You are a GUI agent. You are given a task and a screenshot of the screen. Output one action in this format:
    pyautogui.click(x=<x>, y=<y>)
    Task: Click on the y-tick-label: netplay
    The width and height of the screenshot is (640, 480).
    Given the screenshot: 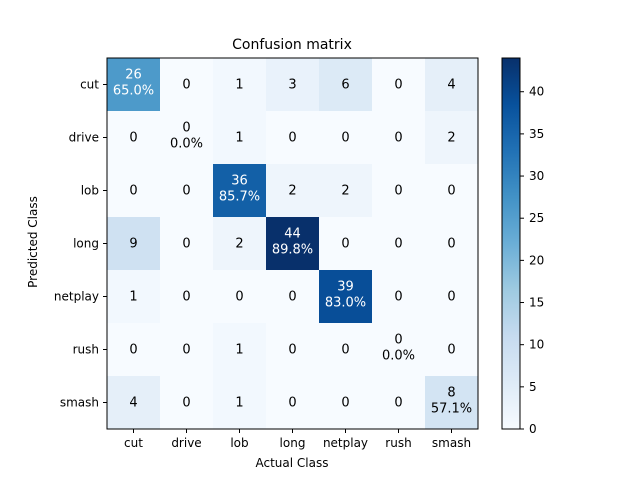 What is the action you would take?
    pyautogui.click(x=76, y=297)
    